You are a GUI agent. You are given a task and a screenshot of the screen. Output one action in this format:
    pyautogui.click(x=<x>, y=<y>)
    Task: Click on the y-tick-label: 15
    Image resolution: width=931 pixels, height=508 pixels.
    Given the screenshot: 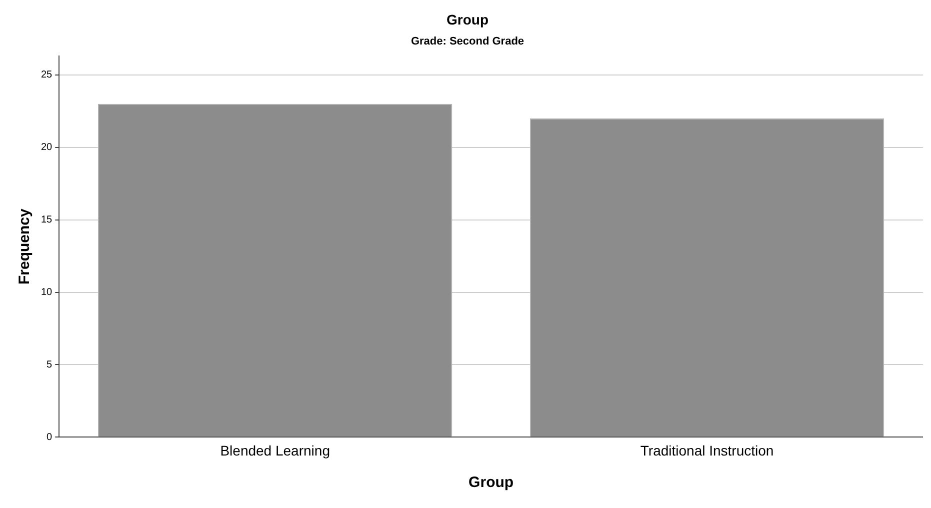 What is the action you would take?
    pyautogui.click(x=47, y=220)
    